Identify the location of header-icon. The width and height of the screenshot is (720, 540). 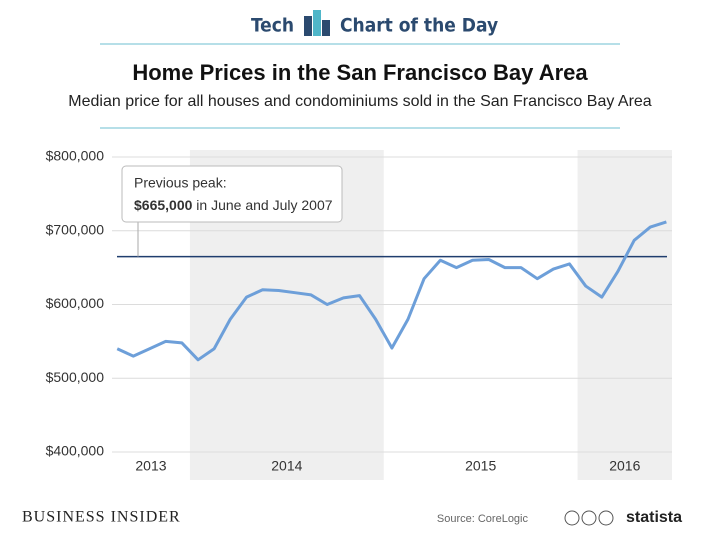
(317, 23).